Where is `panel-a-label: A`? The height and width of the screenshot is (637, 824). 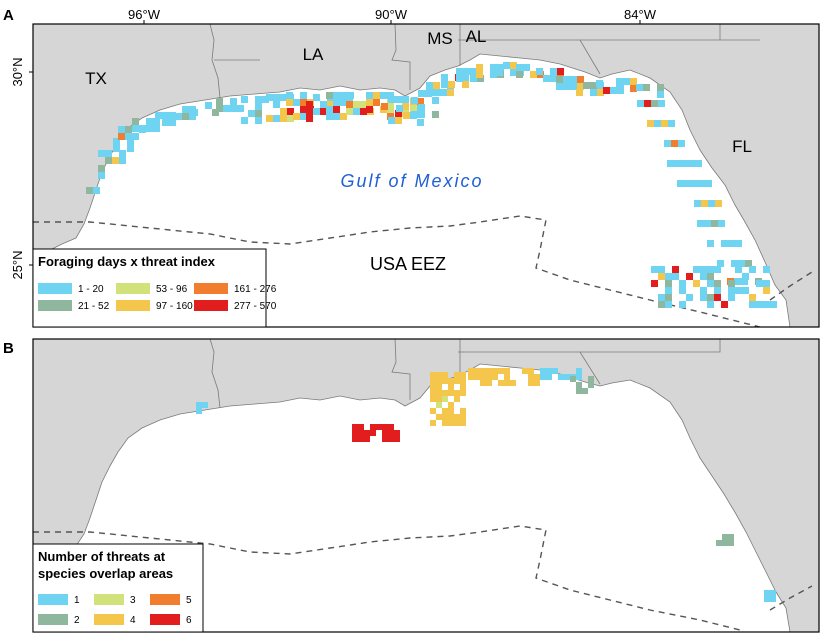
panel-a-label: A is located at coordinates (8, 15).